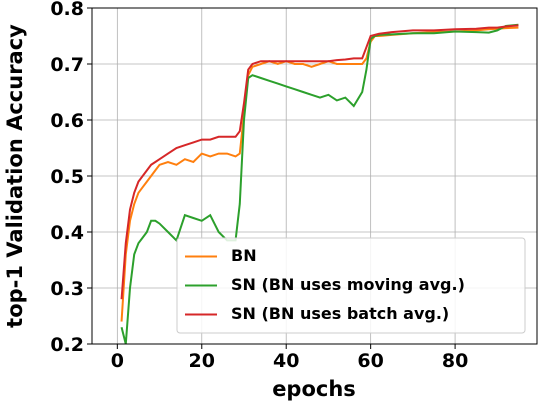  Describe the element at coordinates (67, 65) in the screenshot. I see `y-tick-label: 0.7` at that location.